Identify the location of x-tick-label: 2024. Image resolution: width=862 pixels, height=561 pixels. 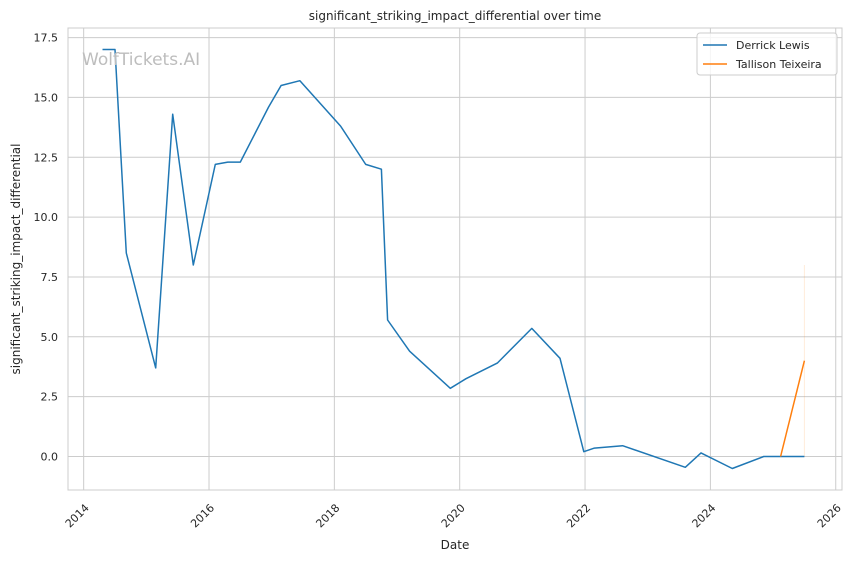
(704, 515).